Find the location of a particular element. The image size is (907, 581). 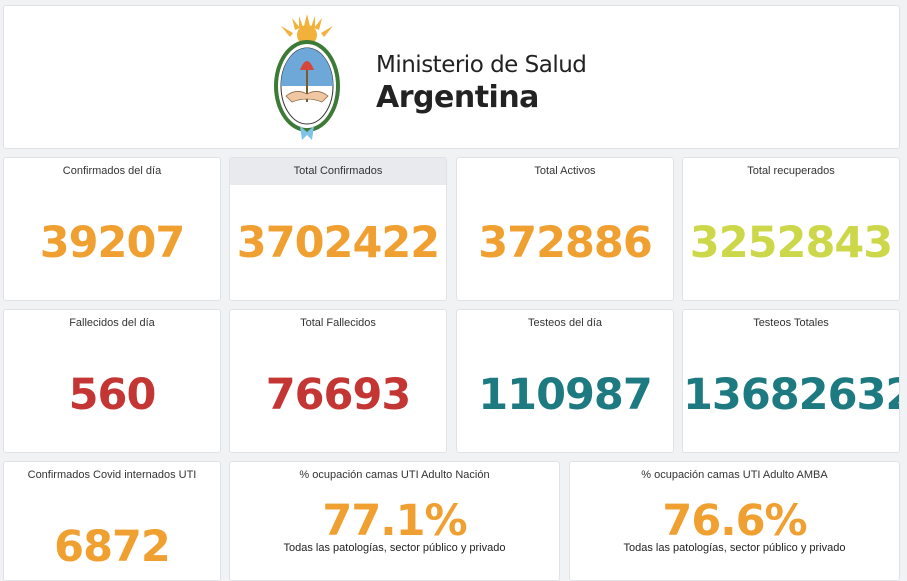

stat-label: Confirmados Covid internados UTI is located at coordinates (112, 475).